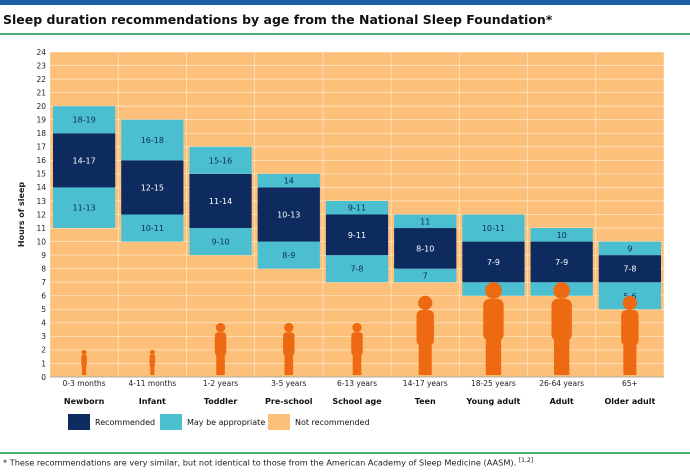 This screenshot has height=476, width=690. Describe the element at coordinates (493, 328) in the screenshot. I see `young-adult-icon` at that location.